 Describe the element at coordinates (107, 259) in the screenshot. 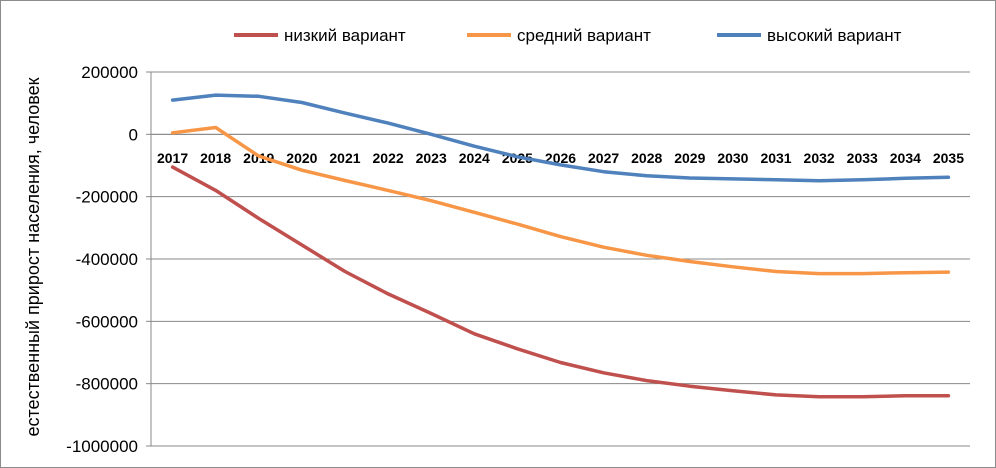

I see `y-tick-label: -400000` at that location.